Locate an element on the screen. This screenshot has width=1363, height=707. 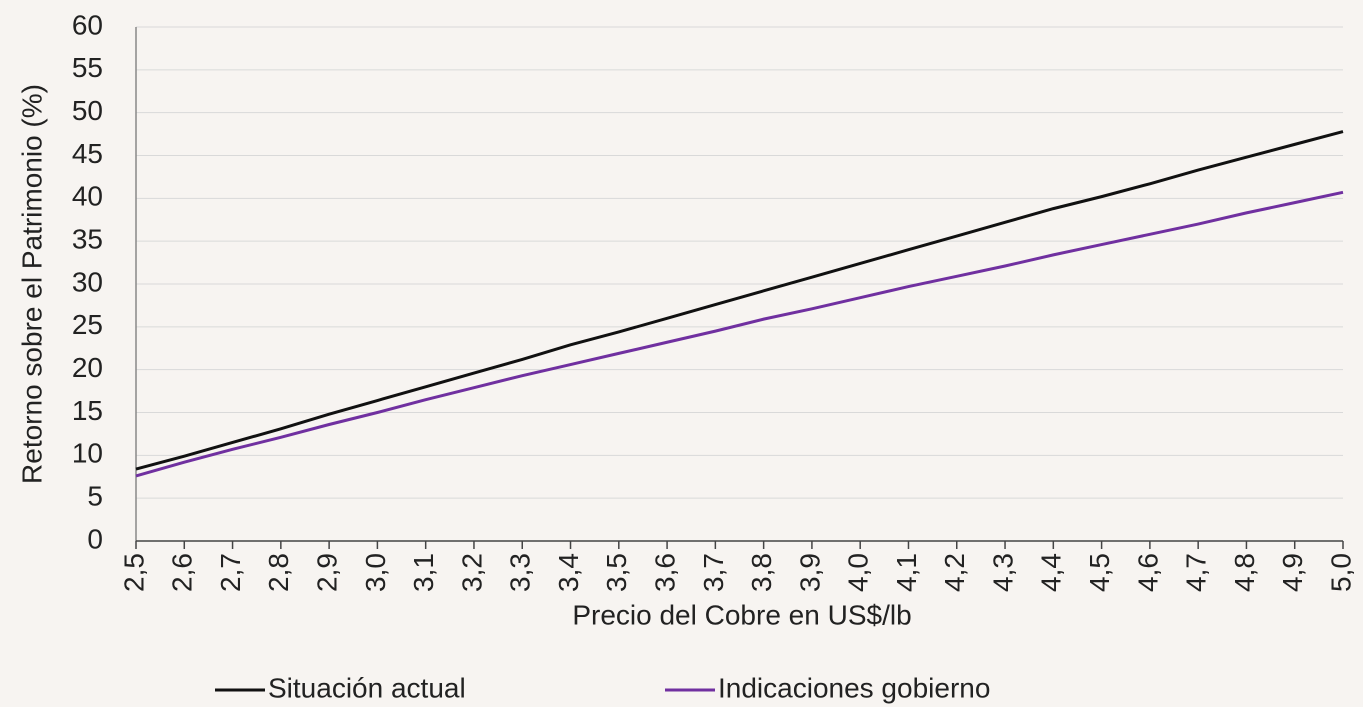
y-tick-label: 35 is located at coordinates (87, 239).